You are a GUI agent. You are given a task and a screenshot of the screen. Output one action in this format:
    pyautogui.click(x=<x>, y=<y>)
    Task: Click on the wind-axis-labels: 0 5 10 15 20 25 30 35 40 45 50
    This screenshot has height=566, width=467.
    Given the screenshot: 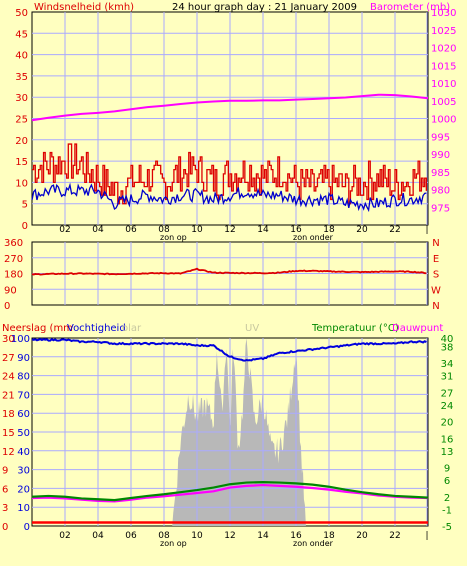 What is the action you would take?
    pyautogui.click(x=21, y=120)
    